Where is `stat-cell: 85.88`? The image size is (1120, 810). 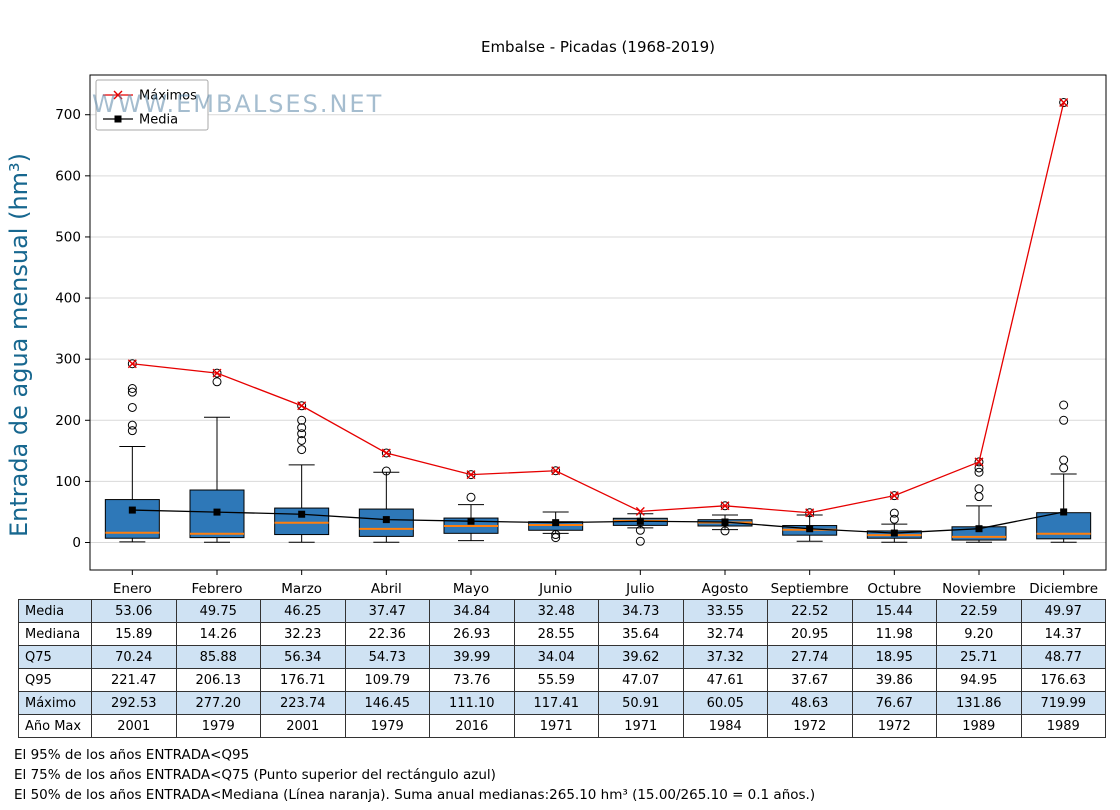
stat-cell: 85.88 is located at coordinates (218, 657).